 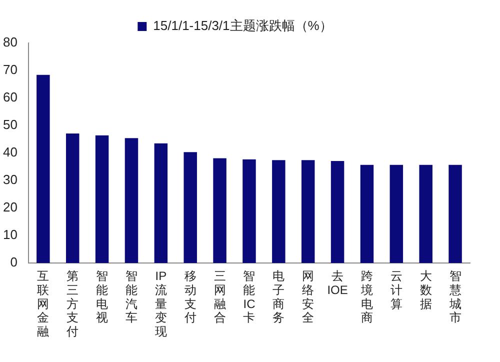 I want to click on x-tick-label: 电子商务, so click(x=278, y=297).